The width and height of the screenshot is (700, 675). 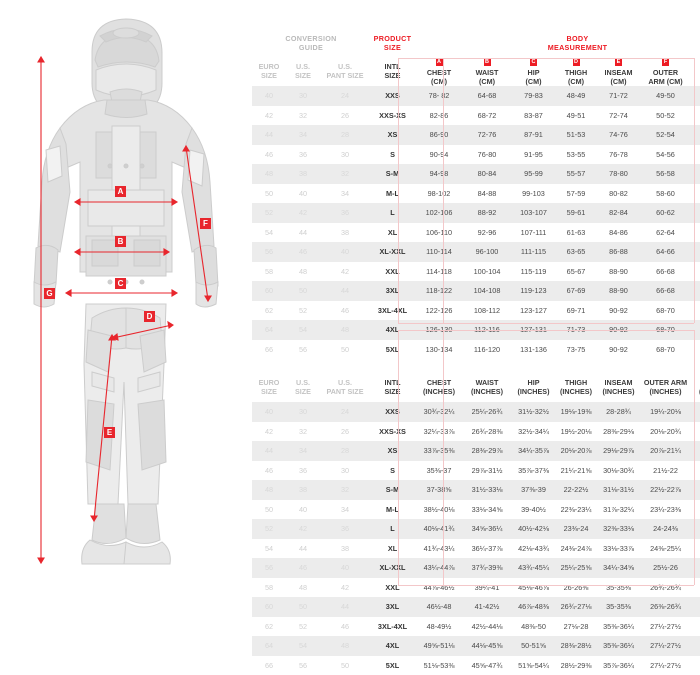 What do you see at coordinates (439, 607) in the screenshot?
I see `cell-chest: 46½-48` at bounding box center [439, 607].